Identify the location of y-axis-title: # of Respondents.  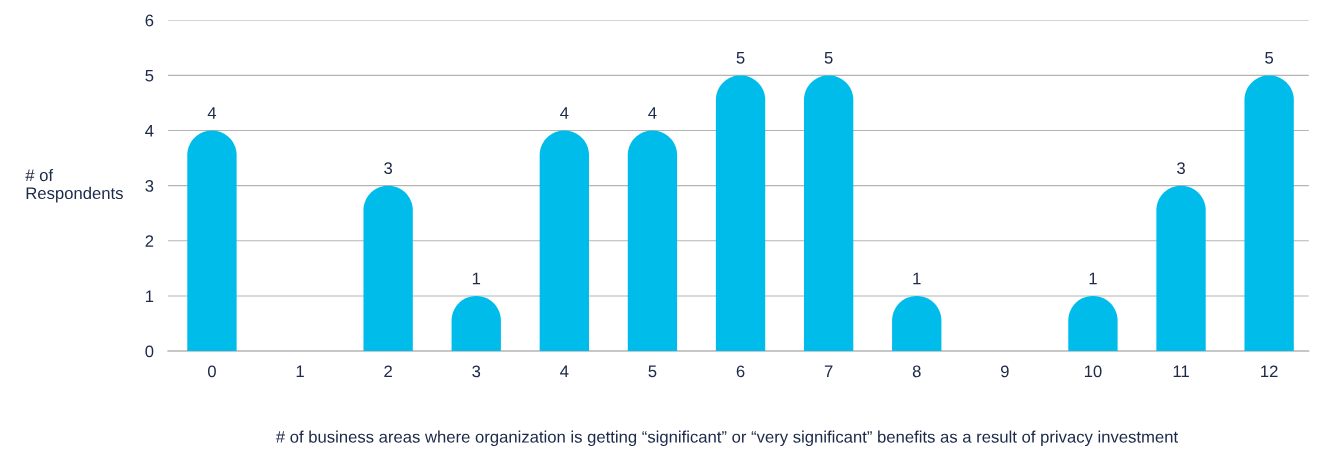
(74, 185).